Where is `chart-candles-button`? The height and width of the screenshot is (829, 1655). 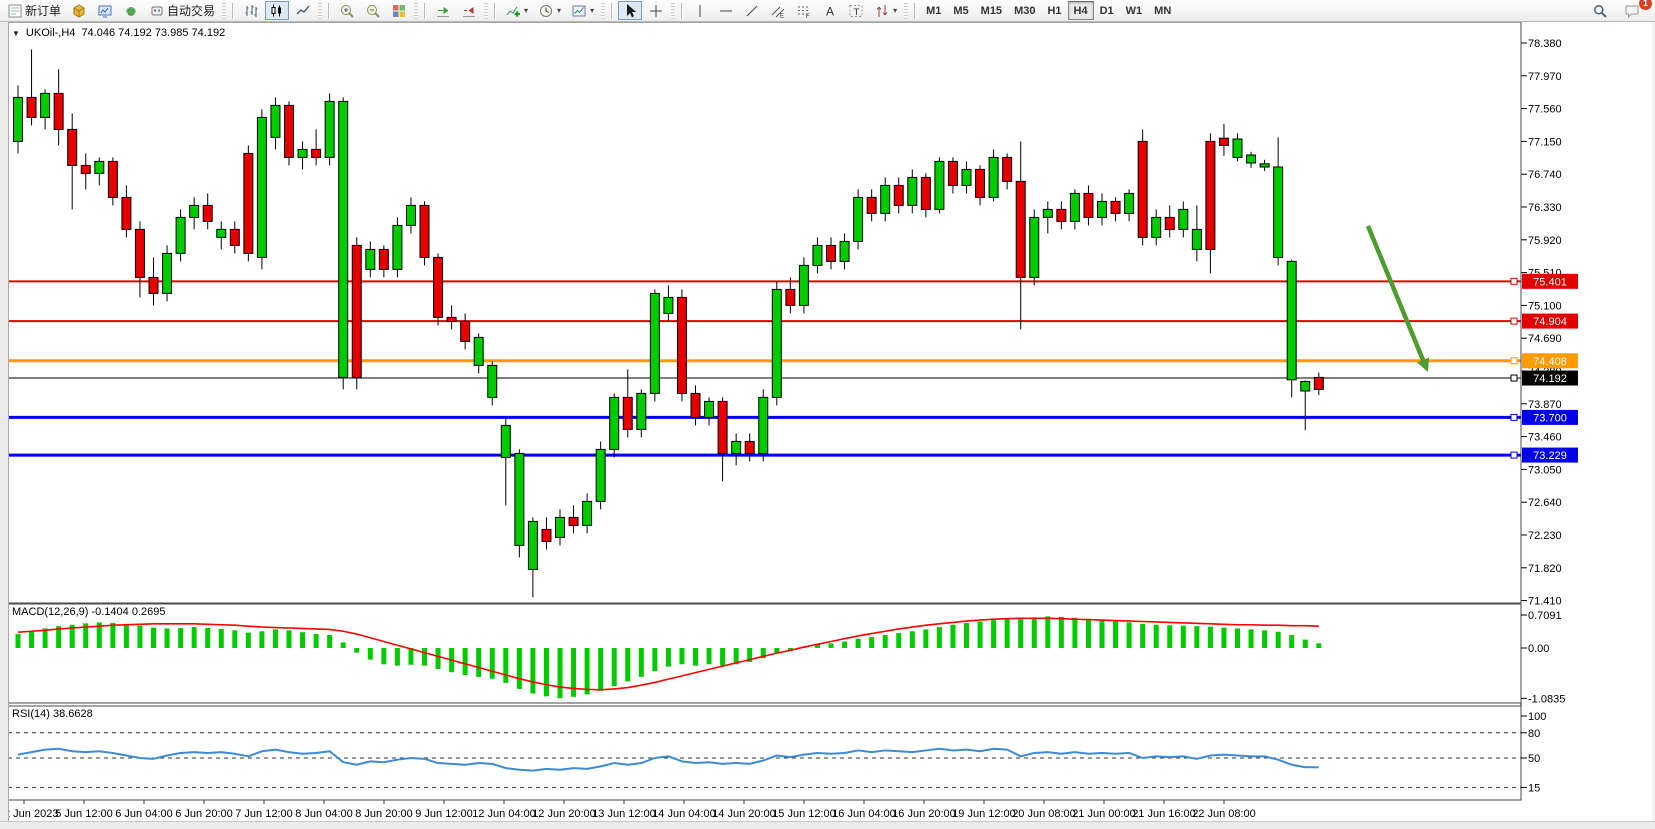
chart-candles-button is located at coordinates (277, 10).